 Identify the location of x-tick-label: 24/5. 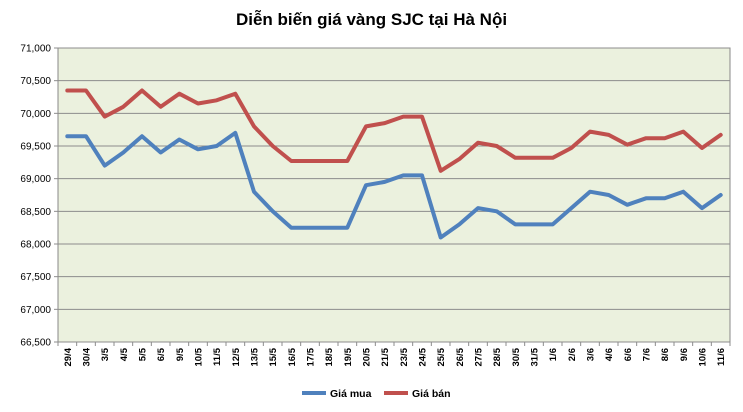
(423, 356).